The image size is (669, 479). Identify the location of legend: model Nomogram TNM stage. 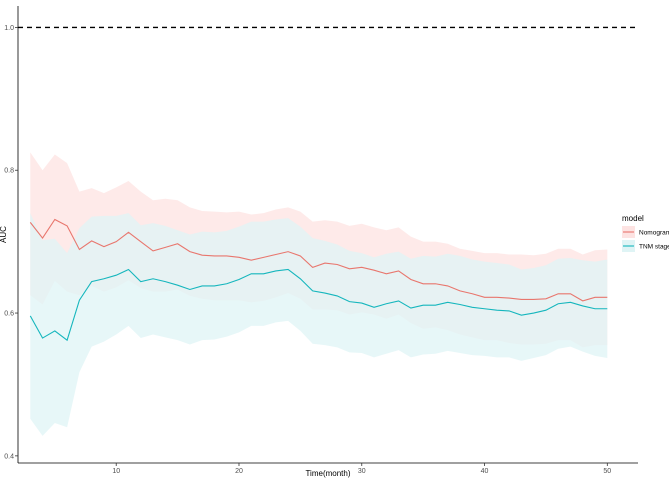
(645, 233).